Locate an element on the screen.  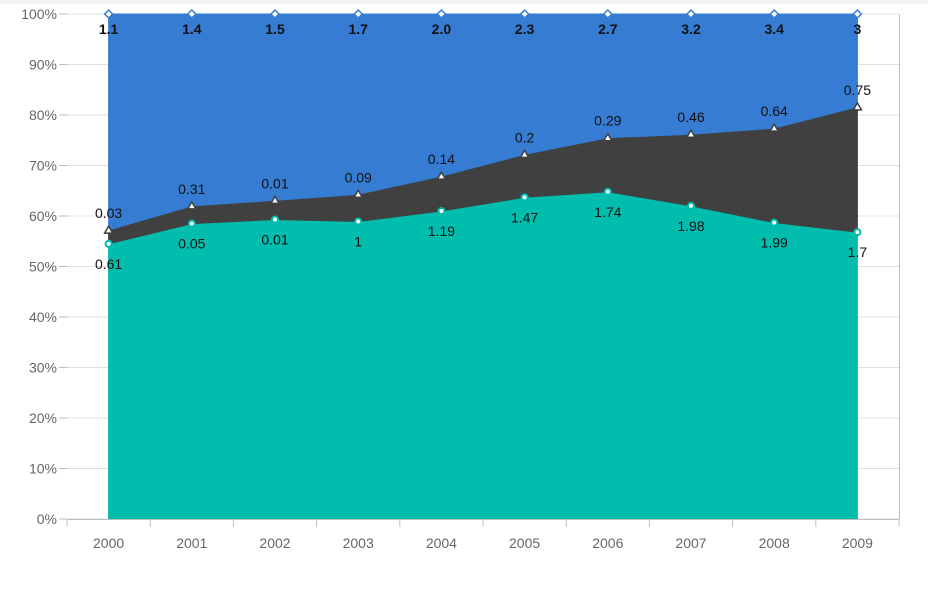
y-tick-label: 70% is located at coordinates (43, 166).